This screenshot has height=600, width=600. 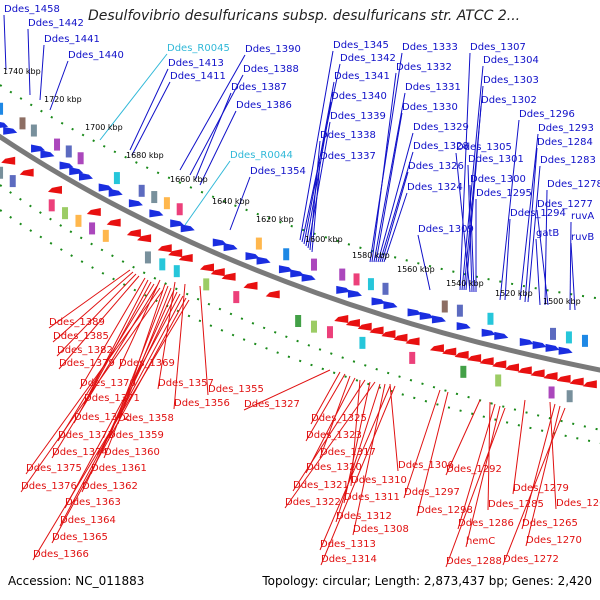 What do you see at coordinates (486, 523) in the screenshot?
I see `gene-label: Ddes_1286` at bounding box center [486, 523].